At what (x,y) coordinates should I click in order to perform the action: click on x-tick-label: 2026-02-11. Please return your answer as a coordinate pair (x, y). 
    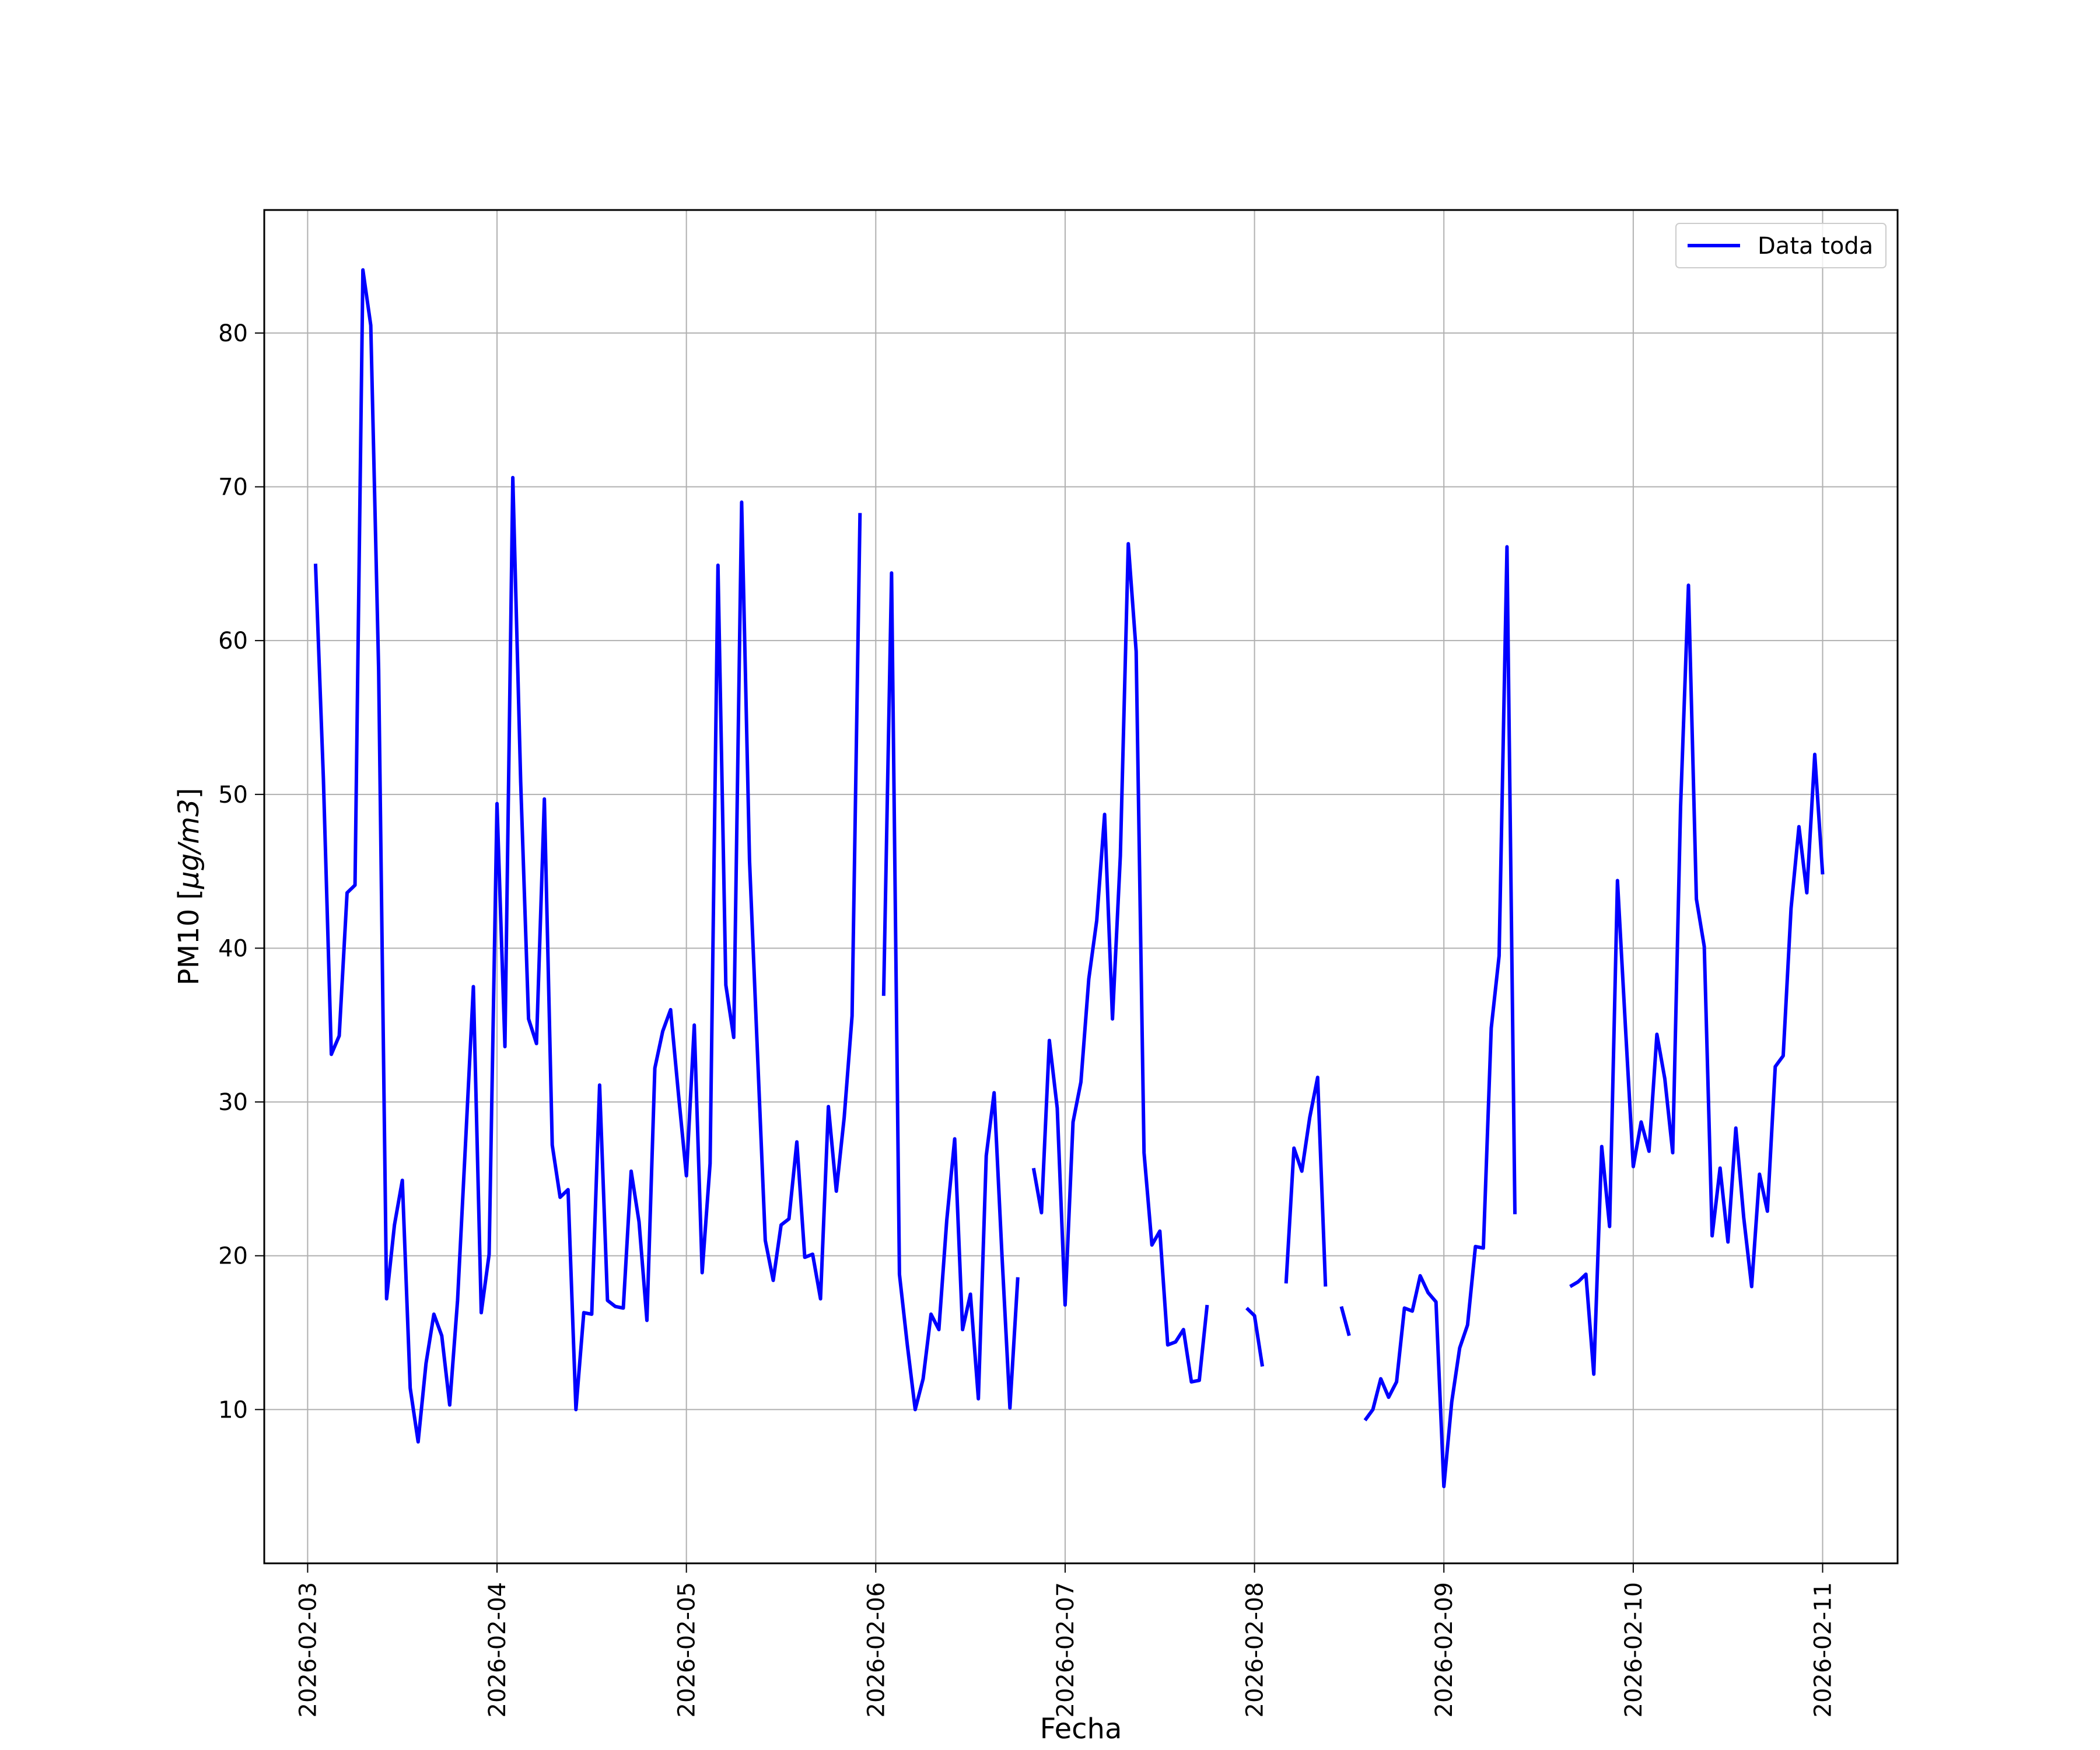
    Looking at the image, I should click on (1823, 1650).